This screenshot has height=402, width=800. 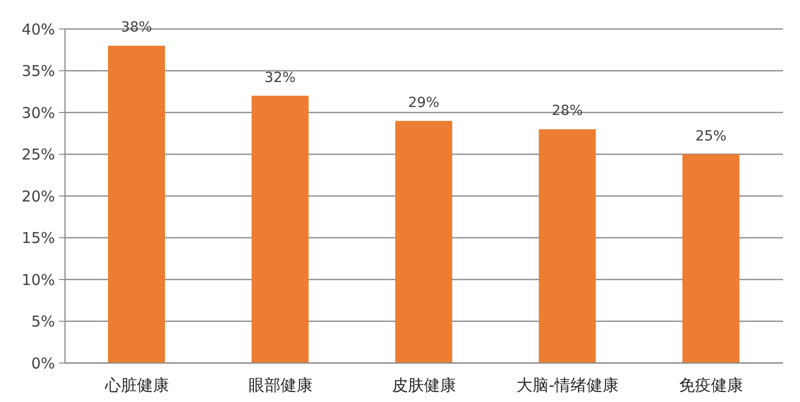 I want to click on y-tick-label: 25%, so click(x=38, y=155).